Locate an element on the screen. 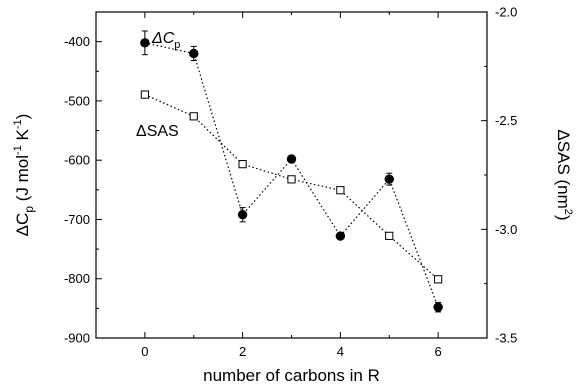 The height and width of the screenshot is (387, 581). right-y-title-sup: 2 is located at coordinates (568, 212).